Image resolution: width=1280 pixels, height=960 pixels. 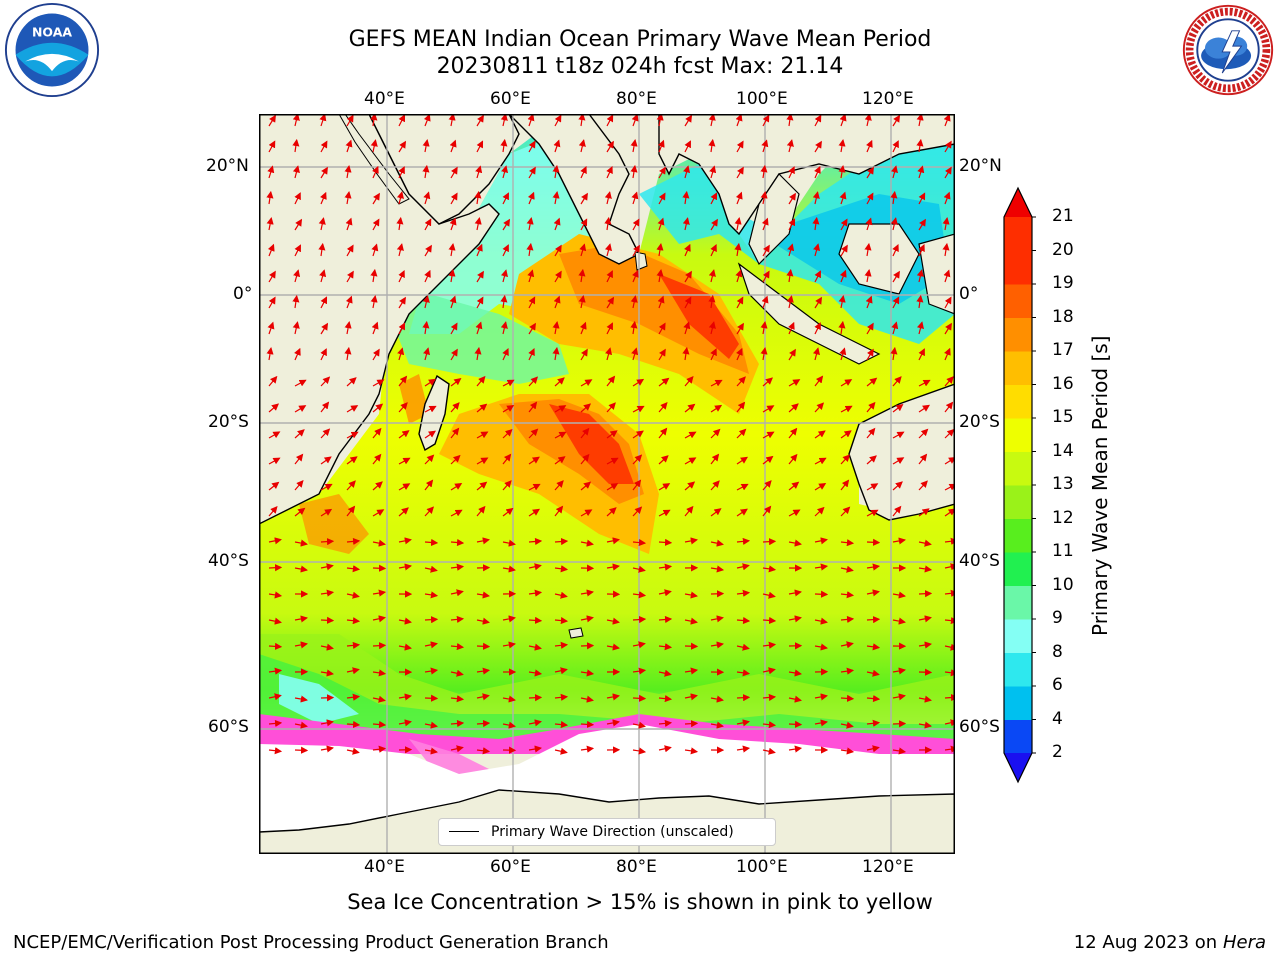 What do you see at coordinates (52, 32) in the screenshot?
I see `svg-text: NOAA` at bounding box center [52, 32].